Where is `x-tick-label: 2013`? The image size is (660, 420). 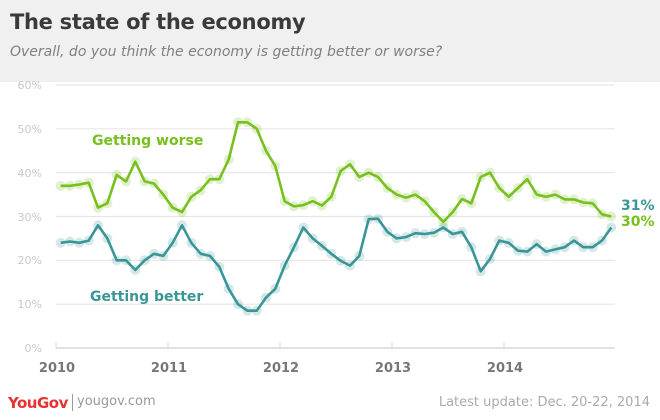
x-tick-label: 2013 is located at coordinates (393, 368).